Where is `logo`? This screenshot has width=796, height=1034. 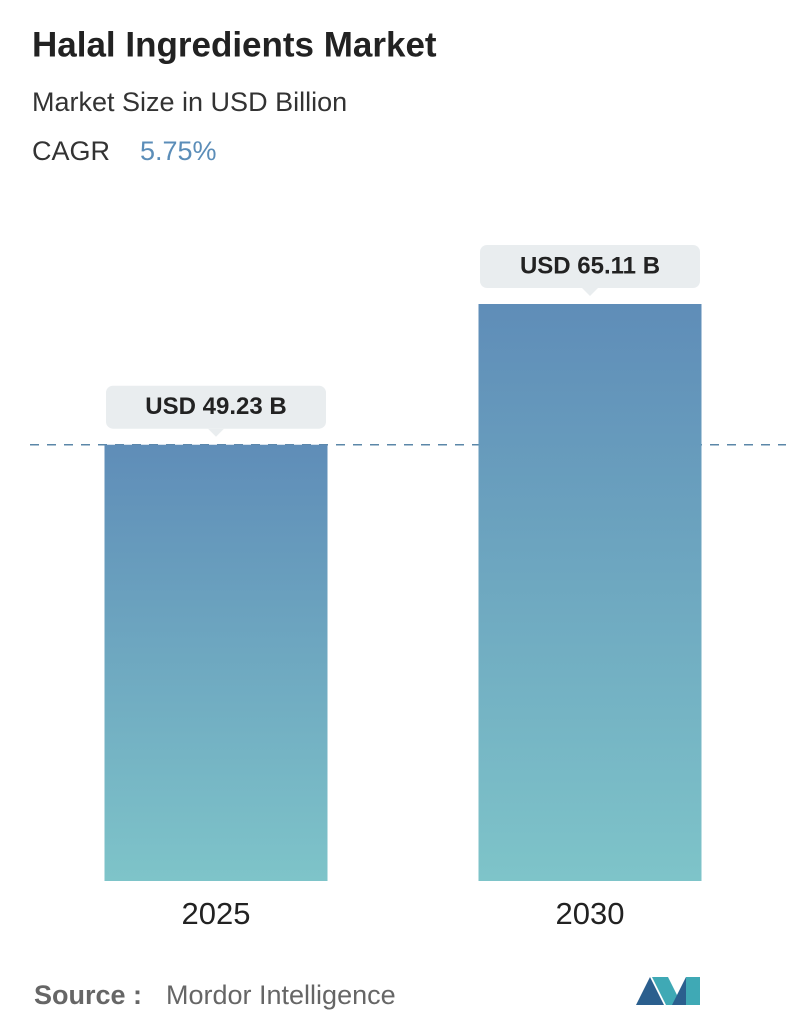 logo is located at coordinates (668, 991).